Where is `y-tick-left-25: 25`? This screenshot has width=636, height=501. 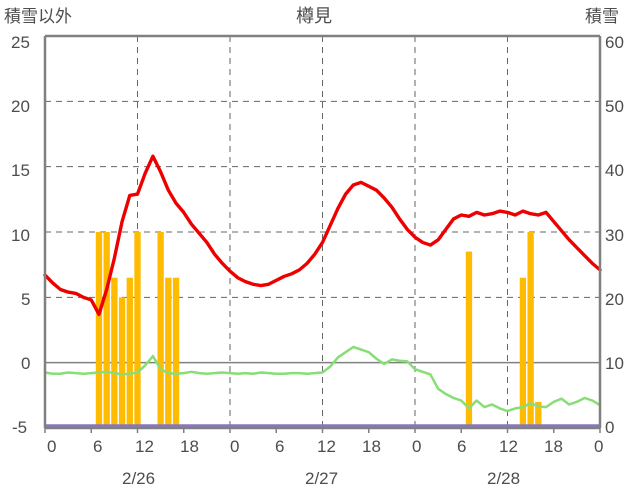 y-tick-left-25: 25 is located at coordinates (20, 42).